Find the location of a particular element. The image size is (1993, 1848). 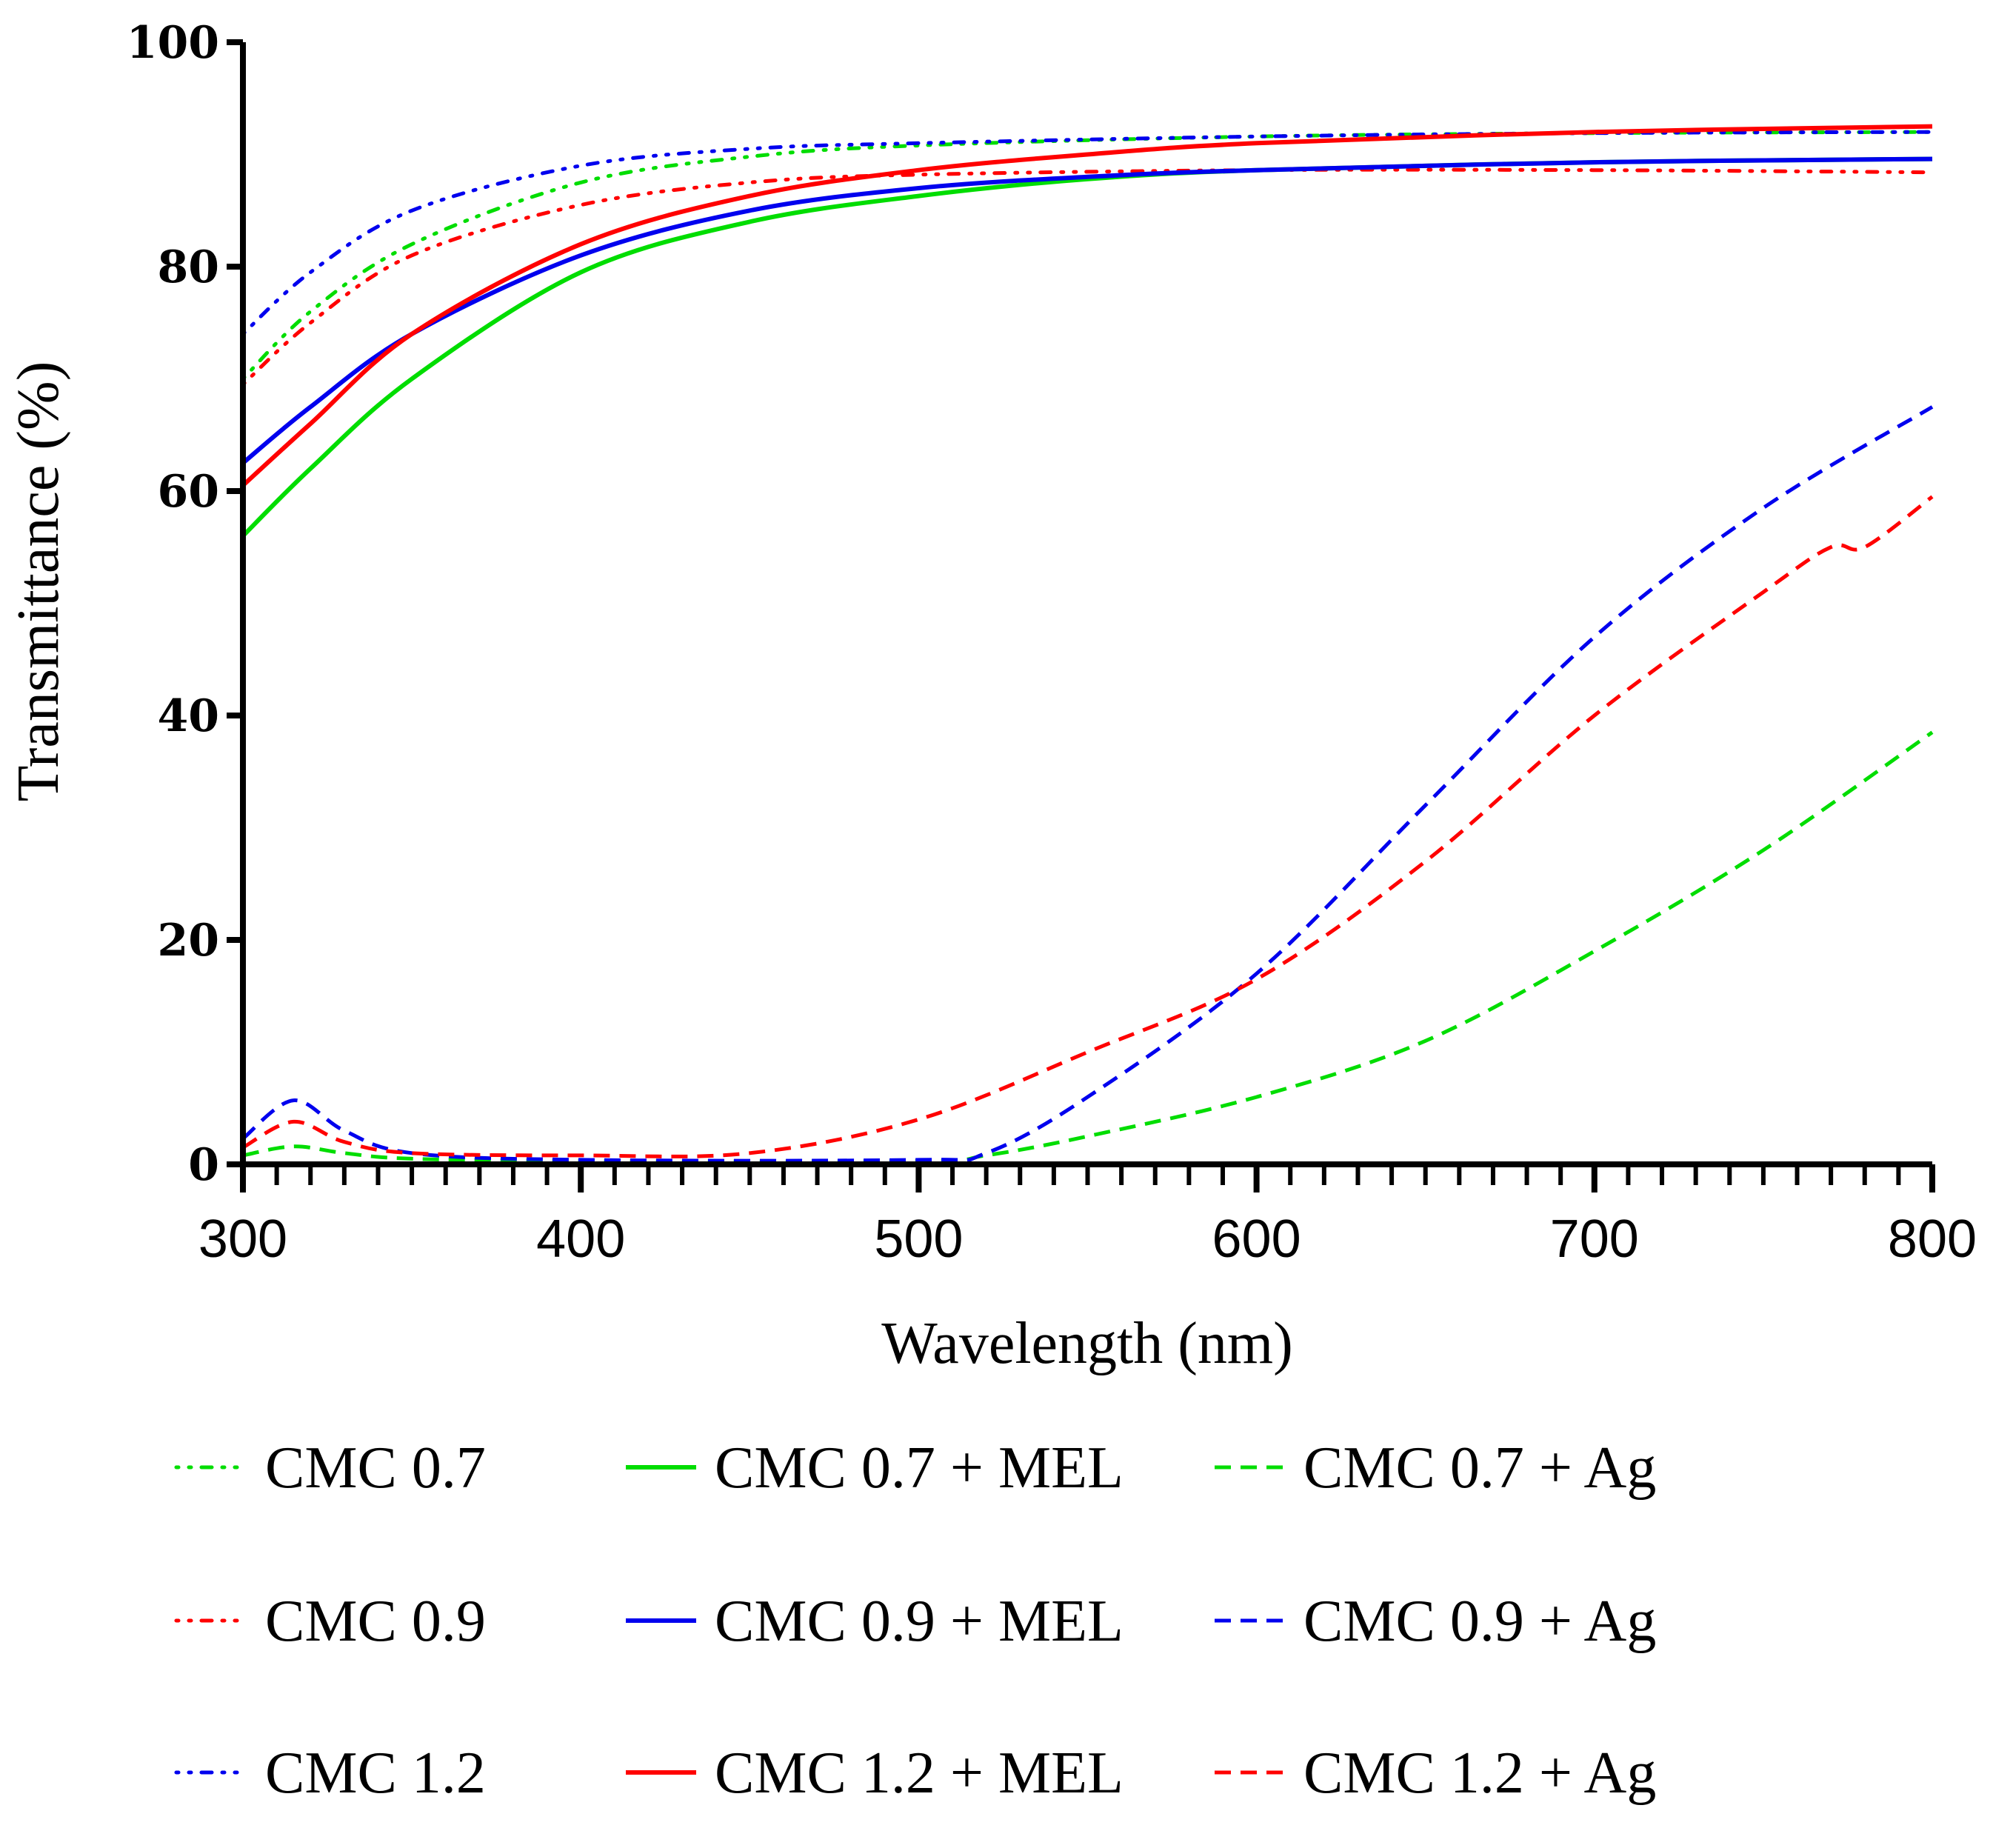

legend-item-8: CMC 1.2 + Ag is located at coordinates (1435, 1773).